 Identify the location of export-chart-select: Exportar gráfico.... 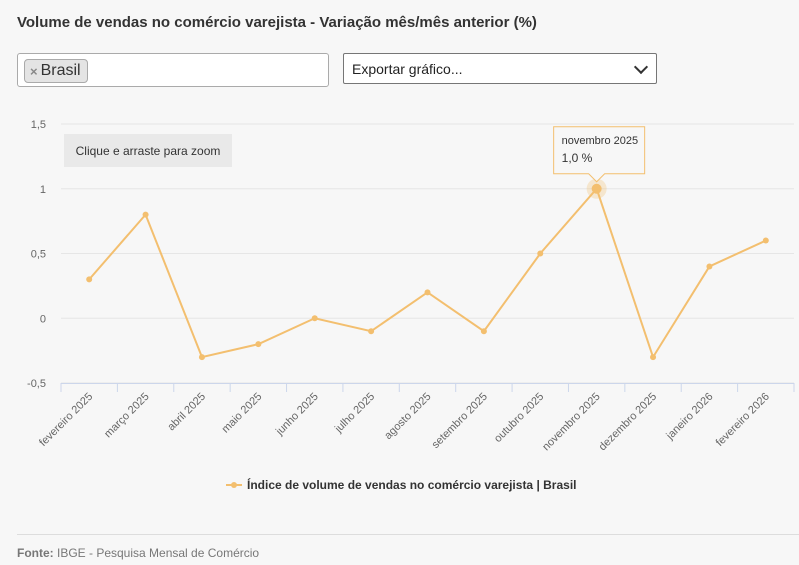
(500, 68).